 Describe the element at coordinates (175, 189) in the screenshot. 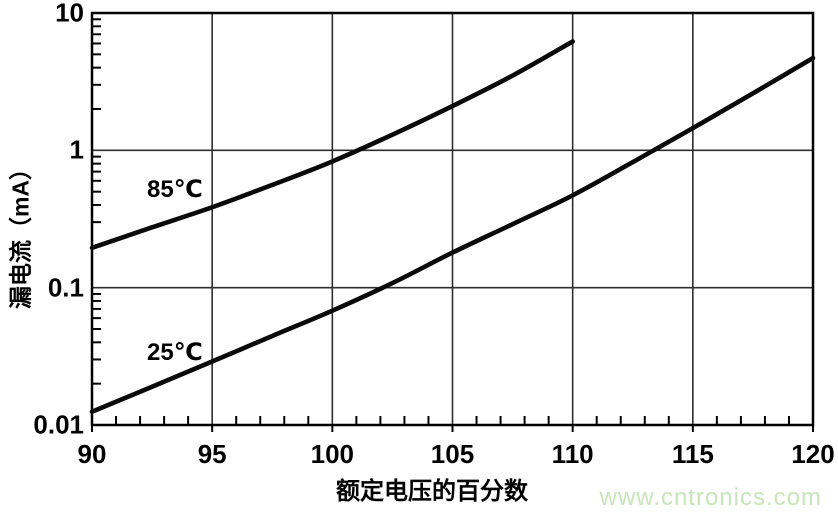

I see `curve-label-85c: 85℃` at that location.